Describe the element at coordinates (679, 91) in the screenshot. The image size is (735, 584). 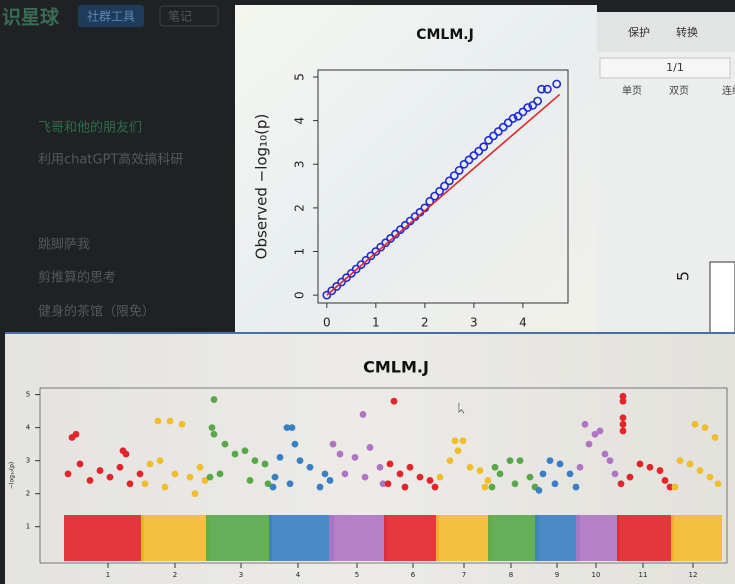
I see `view-mode: 双页` at that location.